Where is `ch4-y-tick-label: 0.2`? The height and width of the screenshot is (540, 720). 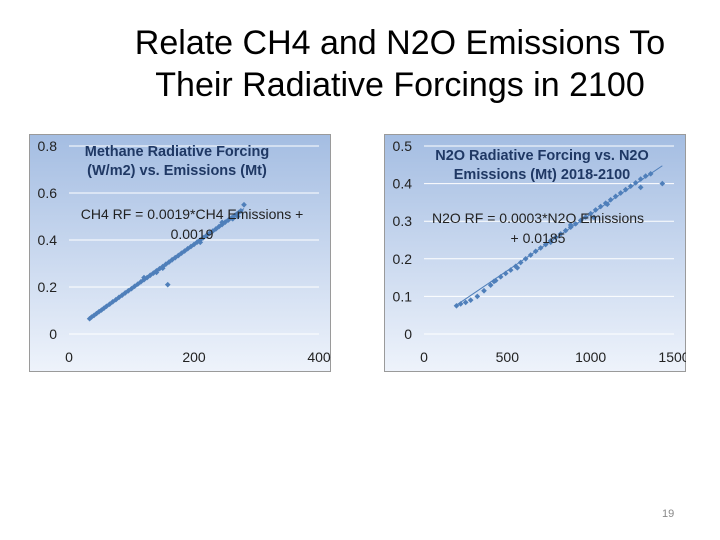 ch4-y-tick-label: 0.2 is located at coordinates (48, 287).